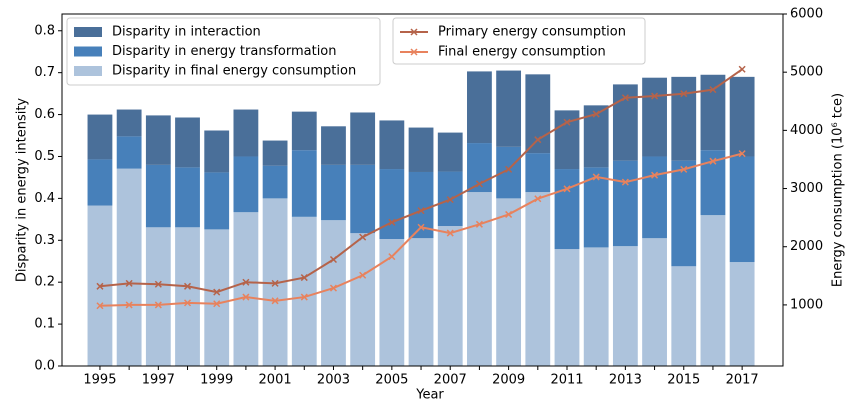 The width and height of the screenshot is (848, 404). I want to click on x-tick-label: 2011, so click(566, 380).